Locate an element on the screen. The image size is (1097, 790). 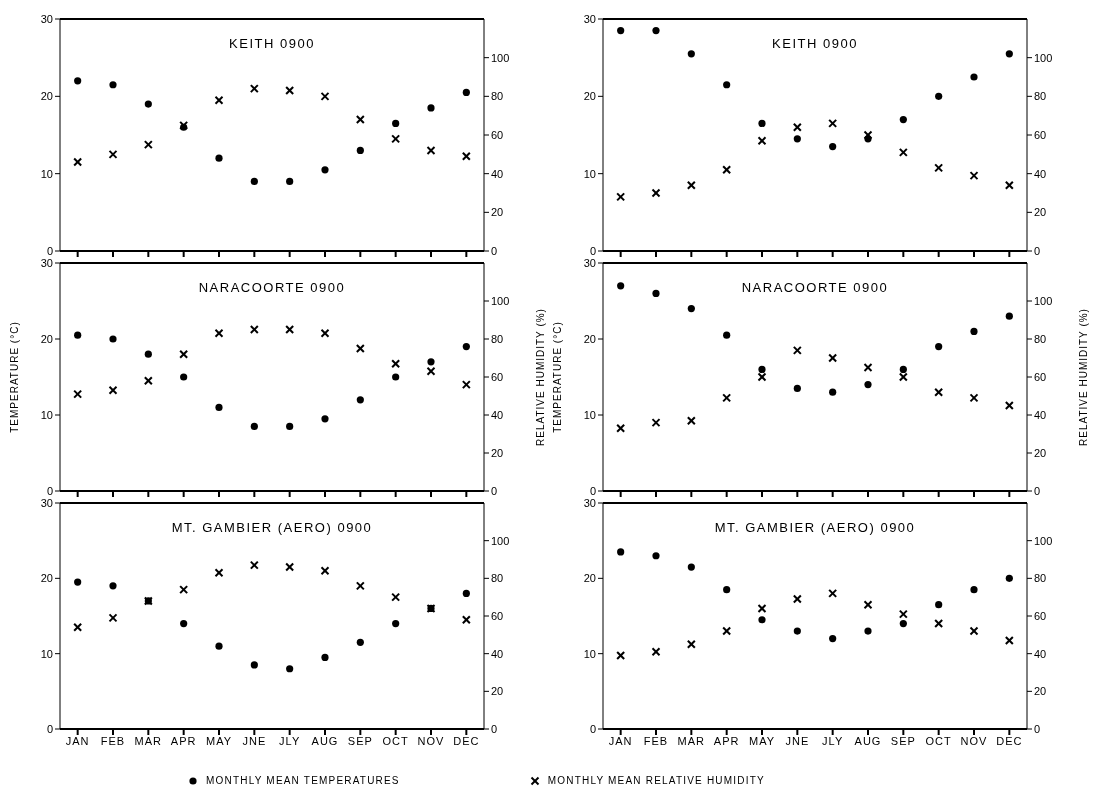
legend-label: MONTHLY MEAN RELATIVE HUMIDITY is located at coordinates (656, 780).